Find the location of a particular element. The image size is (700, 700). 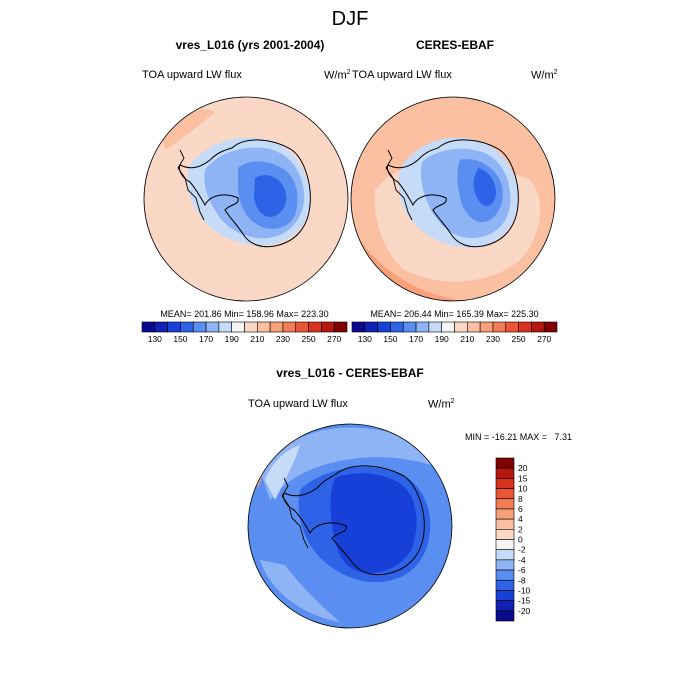

diff-core-region is located at coordinates (373, 523).